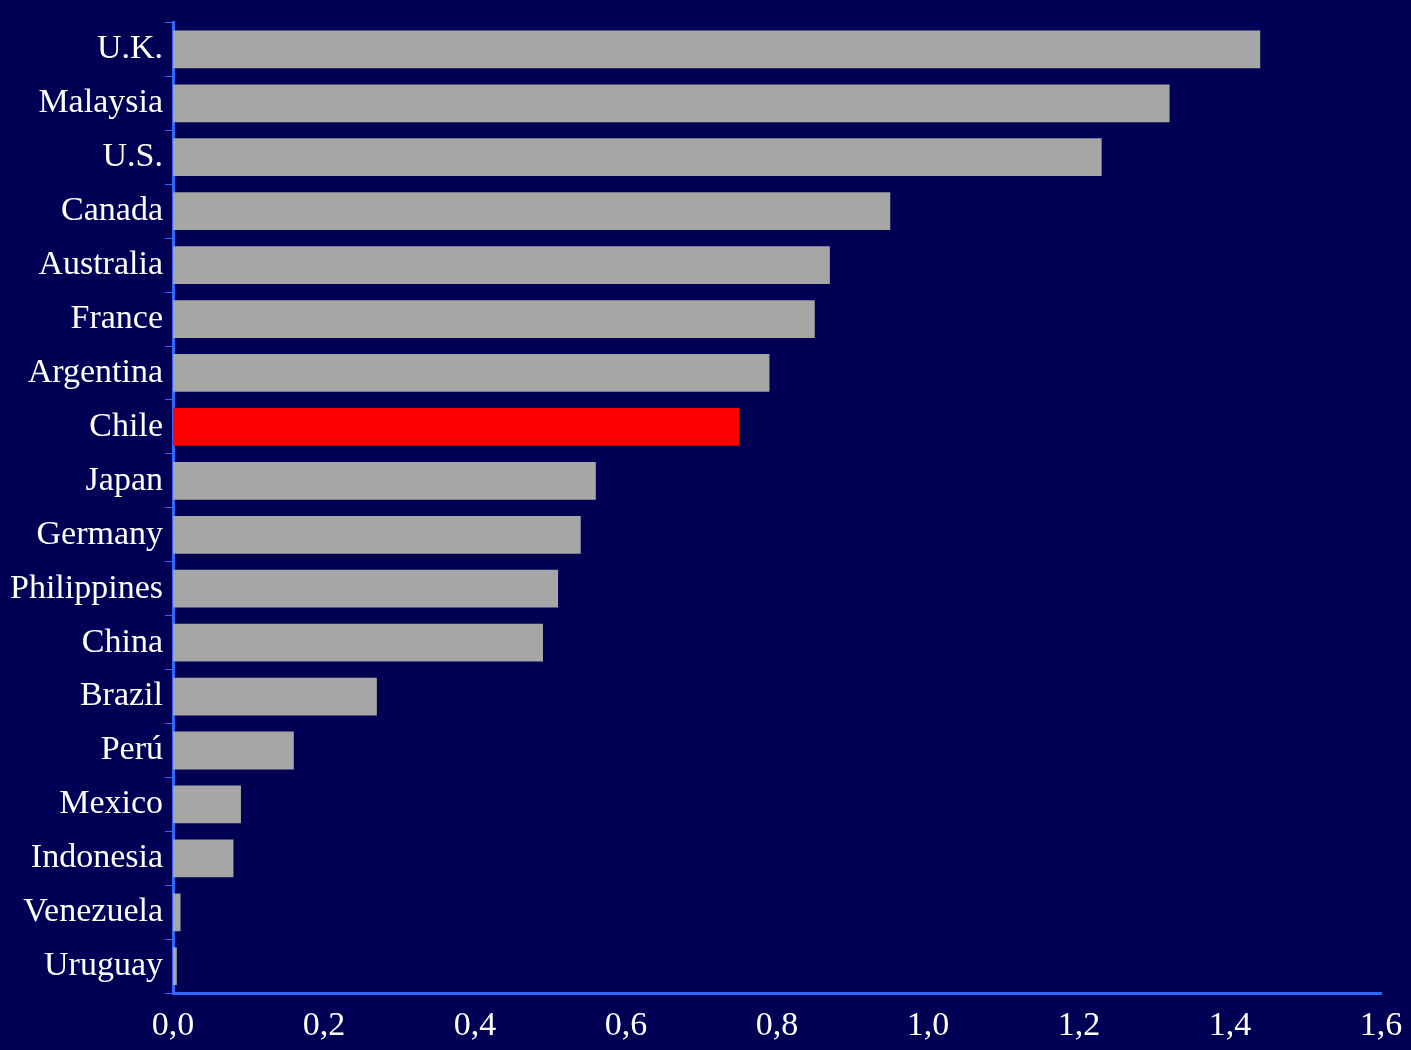 The height and width of the screenshot is (1050, 1411). What do you see at coordinates (124, 478) in the screenshot?
I see `y-tick-label: Japan` at bounding box center [124, 478].